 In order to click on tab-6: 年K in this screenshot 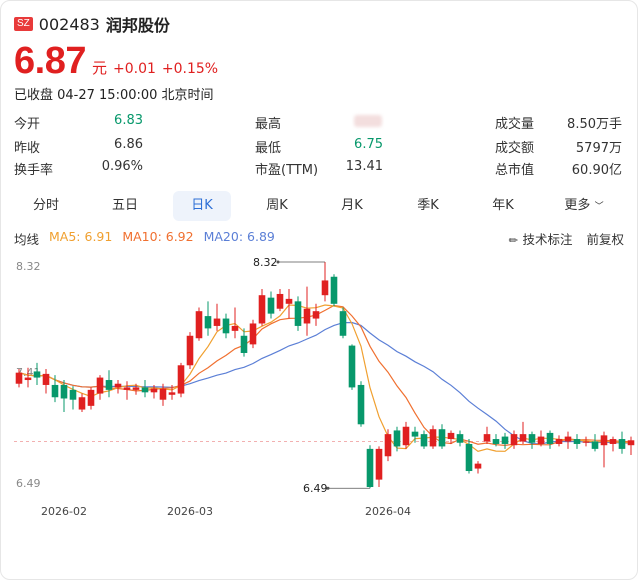, I will do `click(503, 205)`.